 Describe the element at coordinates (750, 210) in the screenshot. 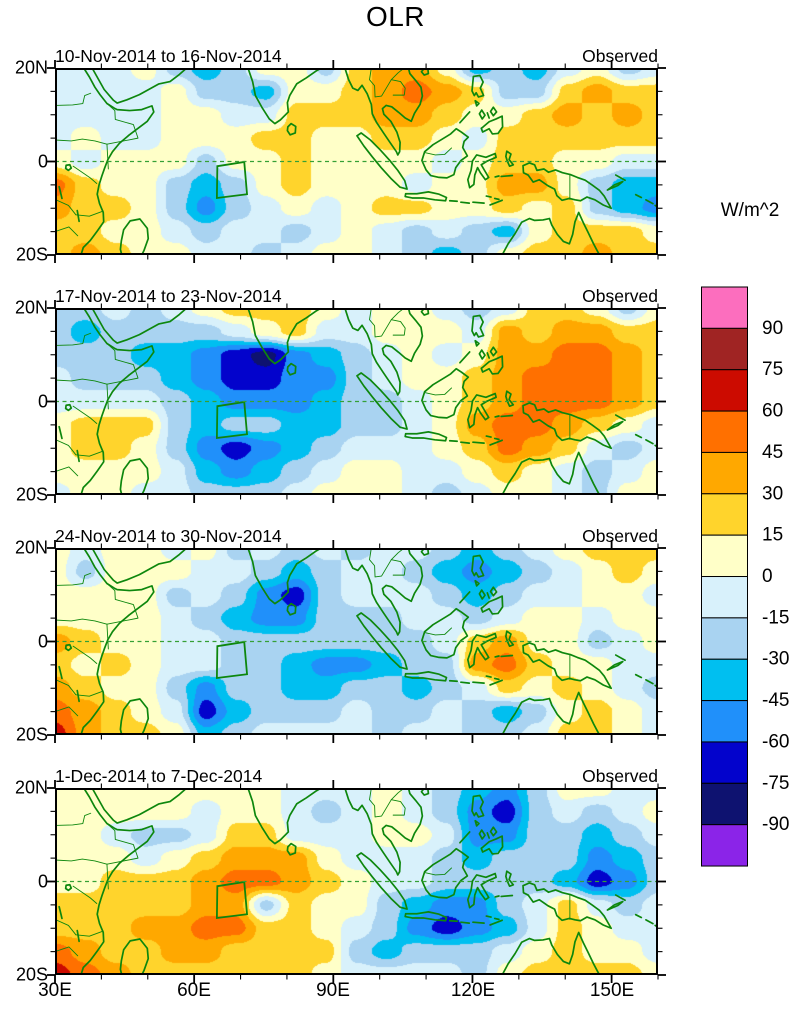

I see `colorbar-unit-label: W/m^2` at that location.